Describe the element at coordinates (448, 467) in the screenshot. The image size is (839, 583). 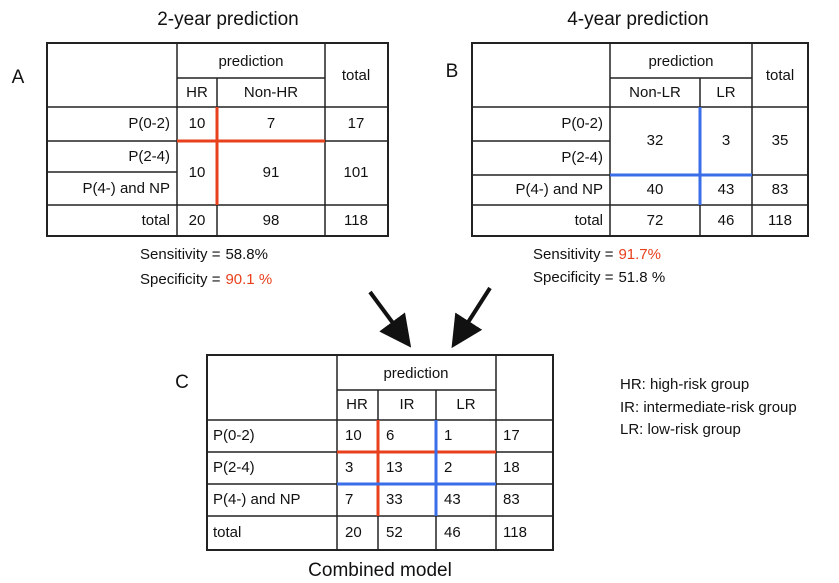
I see `cell-text: 2` at that location.